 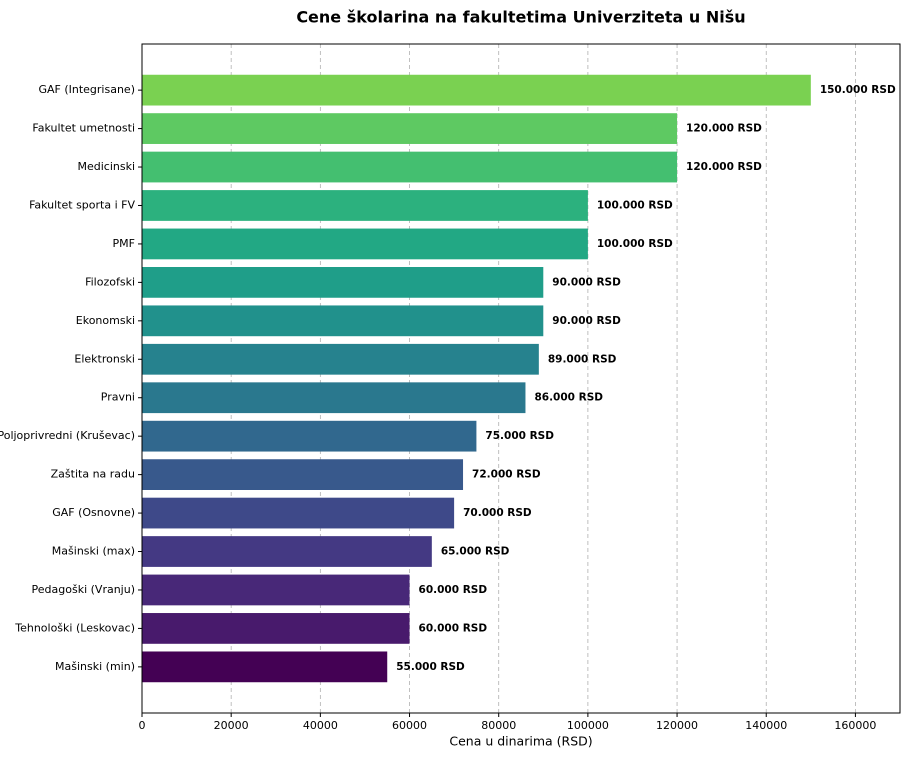 I want to click on x-tick-label: 40000, so click(x=320, y=725).